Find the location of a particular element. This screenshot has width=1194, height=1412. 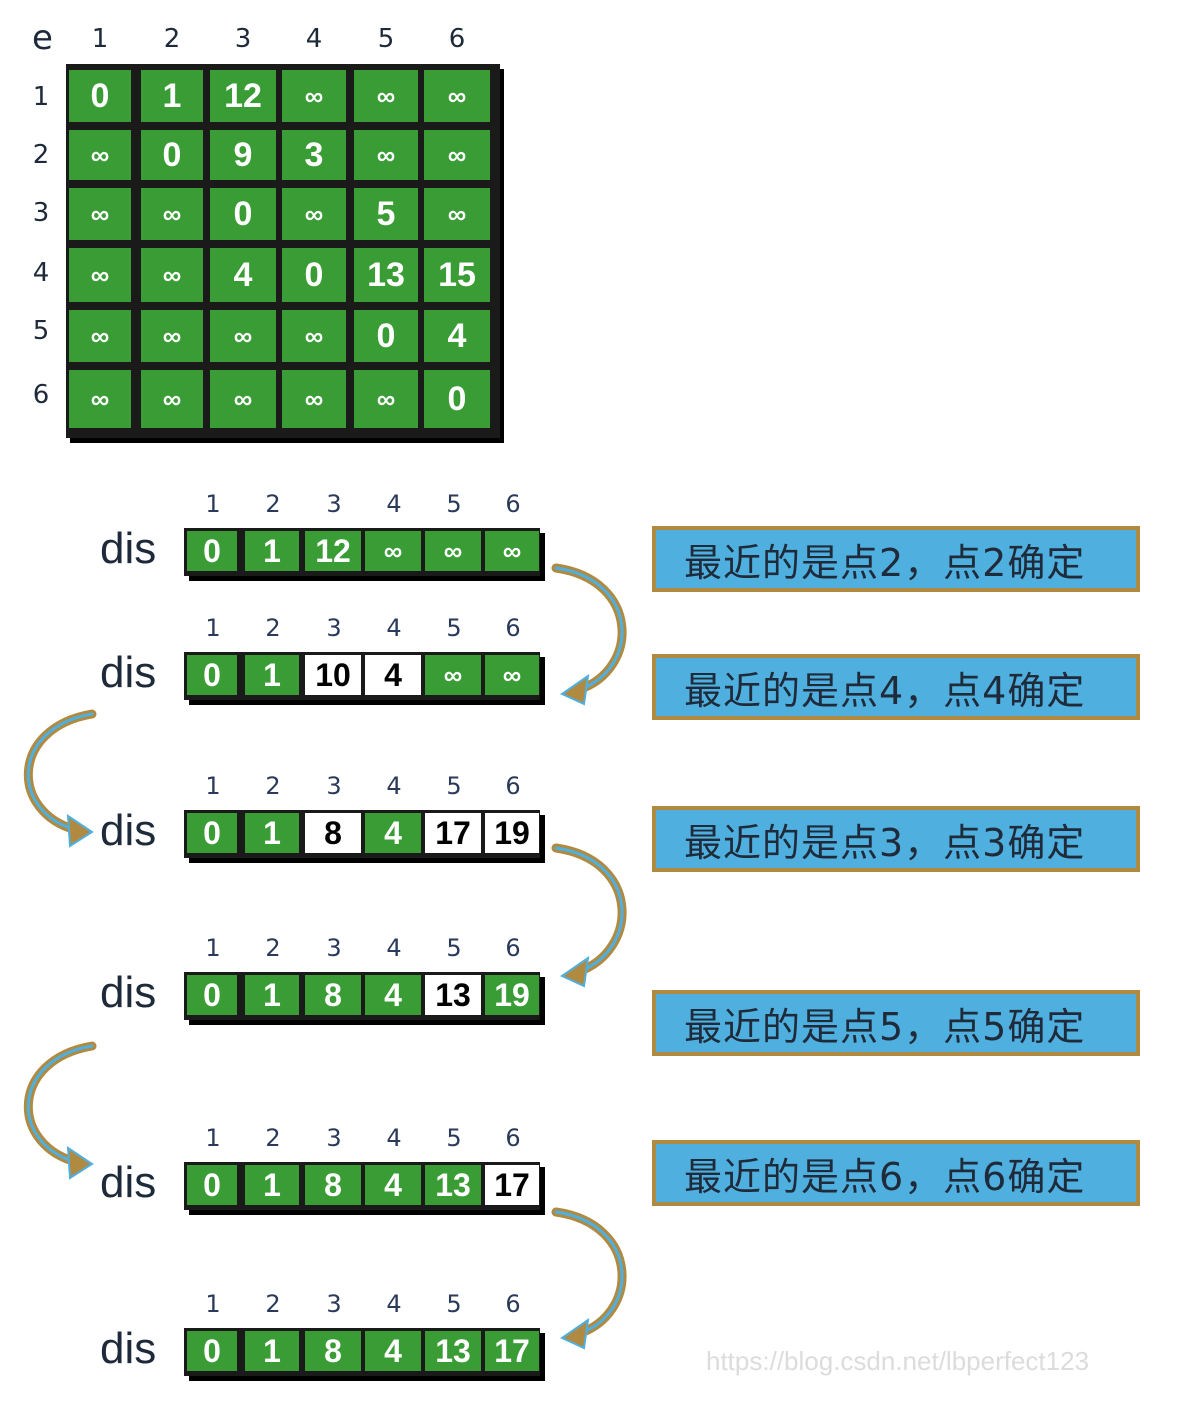

adjacency-matrix: 0 1 12 ∞ ∞ ∞ ∞ 0 9 3 ∞ ∞ ∞ ∞ 0 ∞ 5 ∞ ∞ ∞ 4 0 13 15 ∞ ∞ ∞ ∞ 0 4 ∞ ∞ ∞ ∞ ∞ 0 is located at coordinates (283, 251).